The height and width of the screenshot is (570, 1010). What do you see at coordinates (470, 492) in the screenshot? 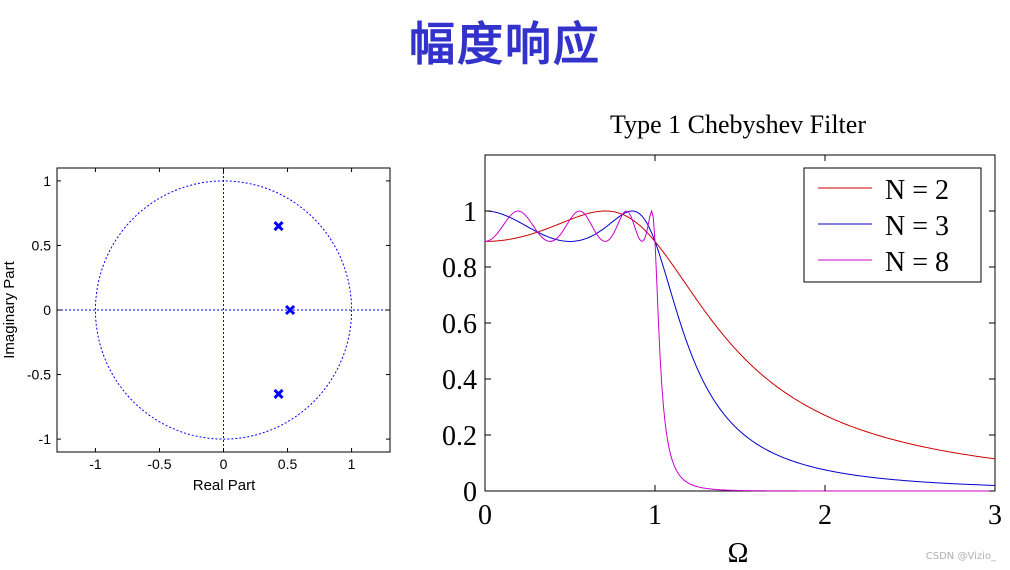
I see `mag-ytick-label: 0` at bounding box center [470, 492].